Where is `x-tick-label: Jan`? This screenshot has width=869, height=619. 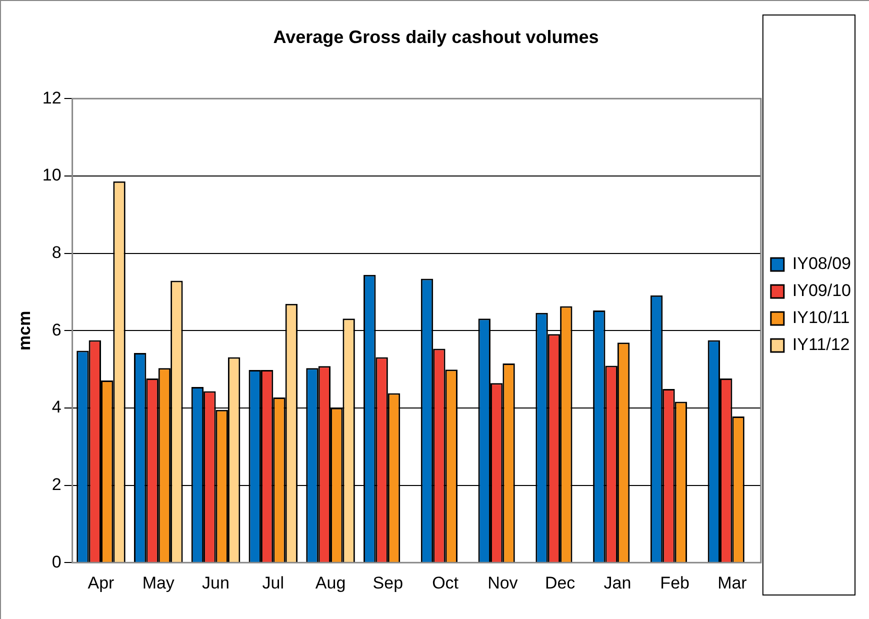
x-tick-label: Jan is located at coordinates (618, 582).